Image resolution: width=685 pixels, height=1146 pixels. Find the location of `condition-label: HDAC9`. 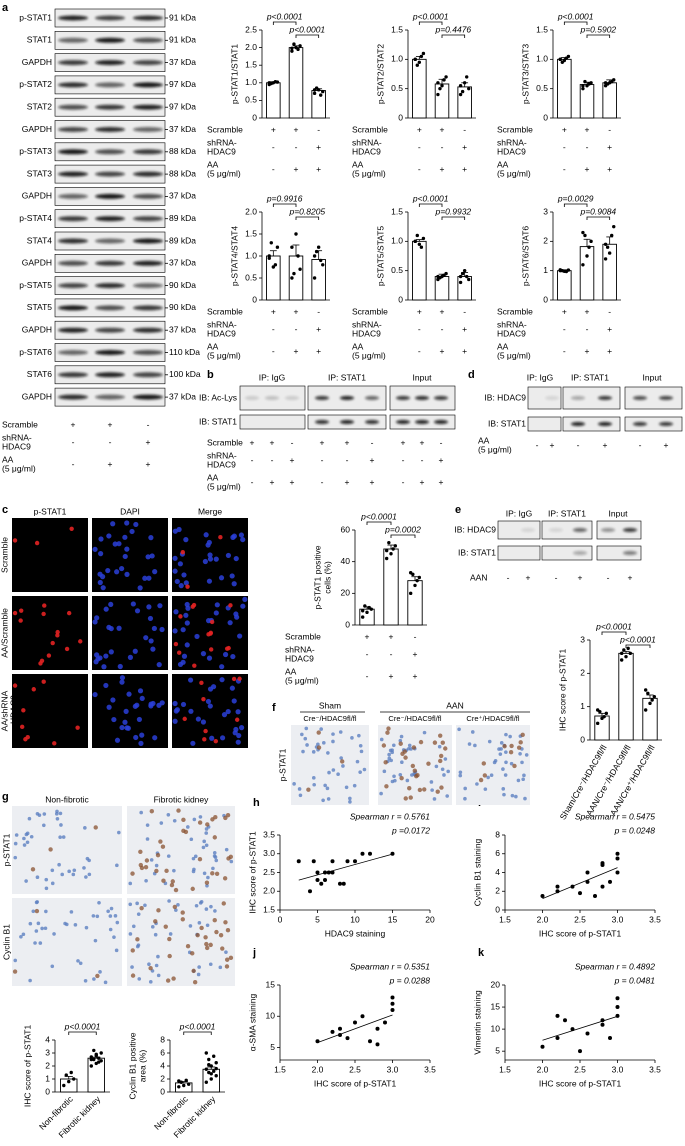

condition-label: HDAC9 is located at coordinates (221, 464).